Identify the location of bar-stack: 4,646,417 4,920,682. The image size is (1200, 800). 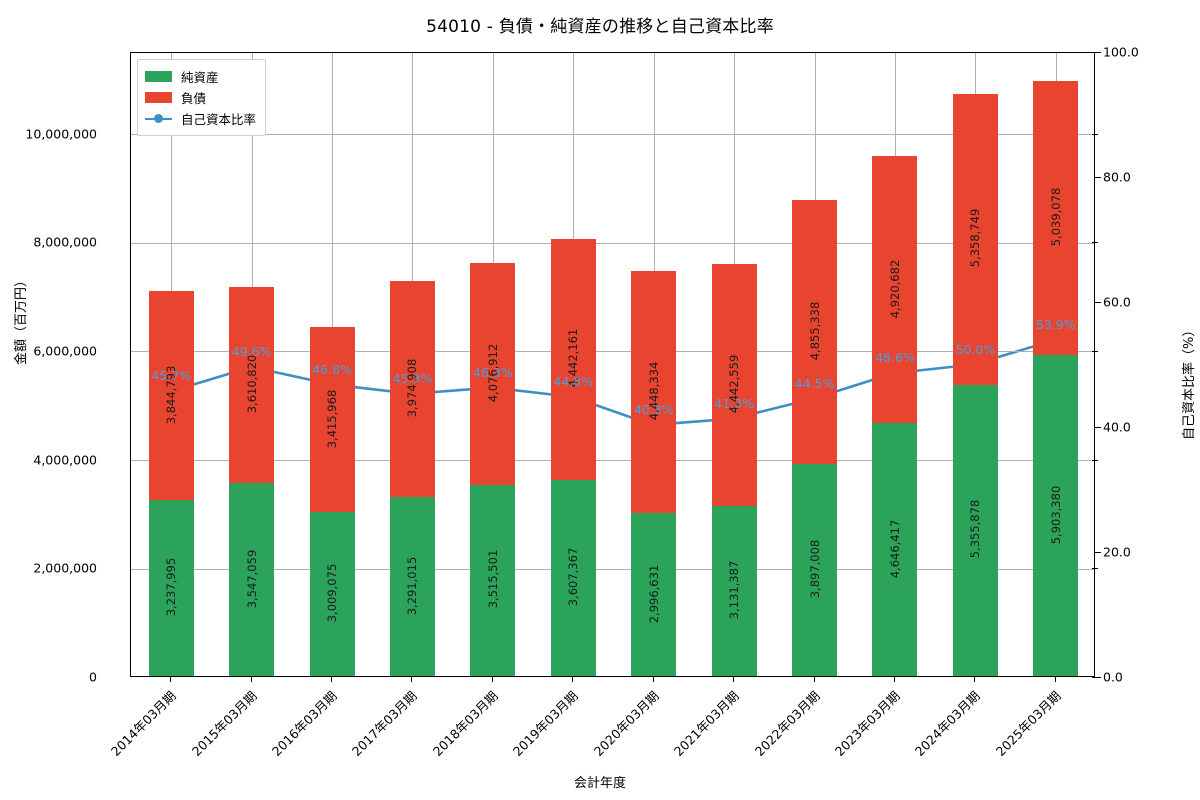
(895, 416).